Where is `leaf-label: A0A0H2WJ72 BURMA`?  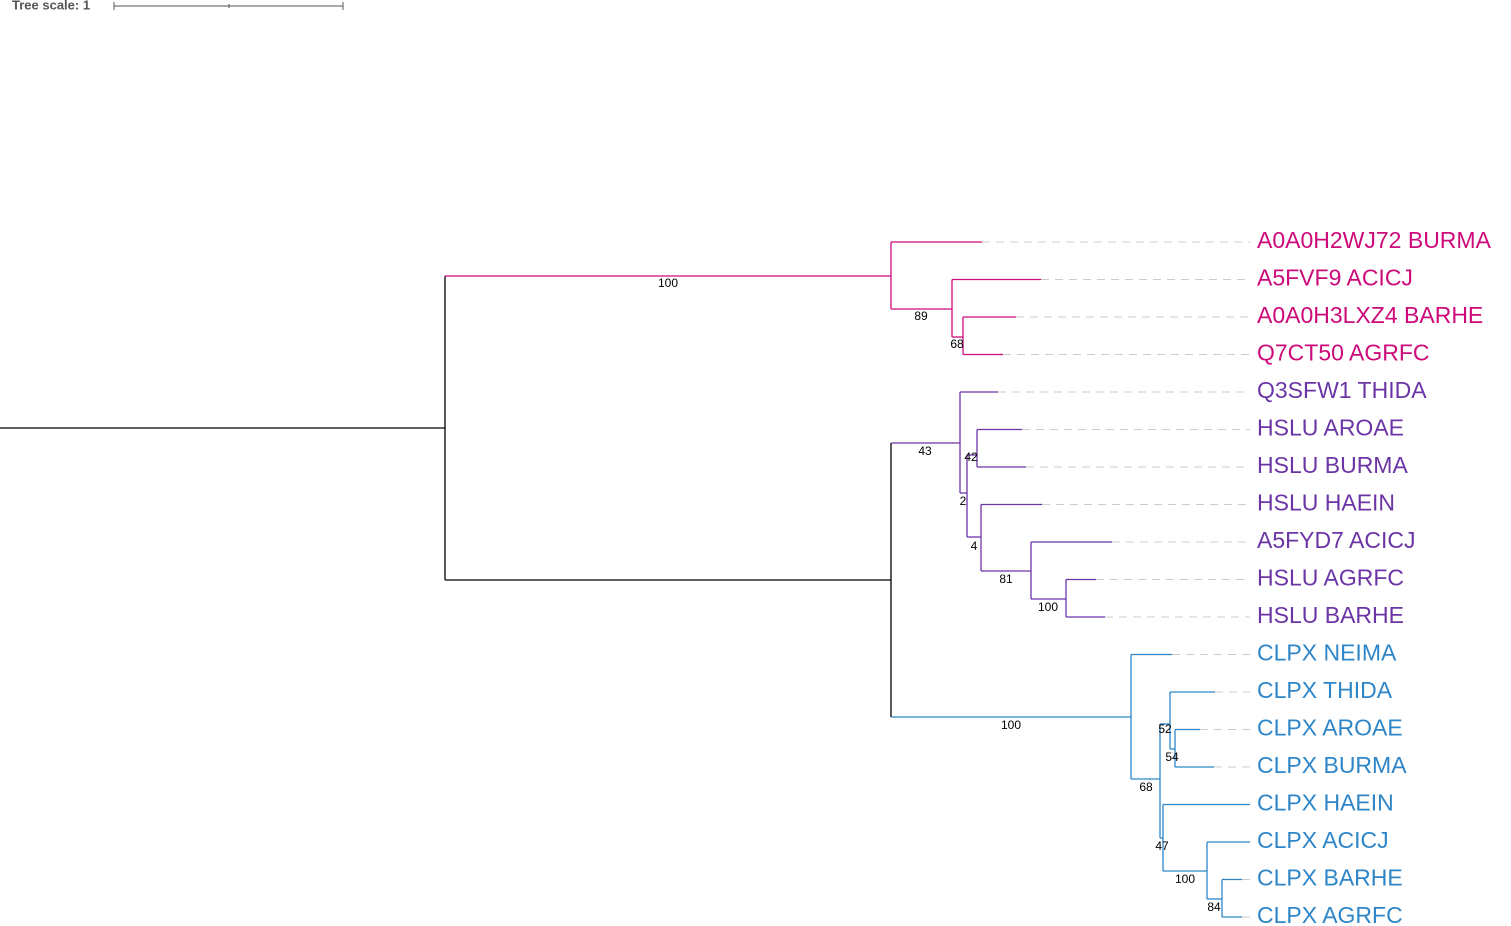 leaf-label: A0A0H2WJ72 BURMA is located at coordinates (1374, 240).